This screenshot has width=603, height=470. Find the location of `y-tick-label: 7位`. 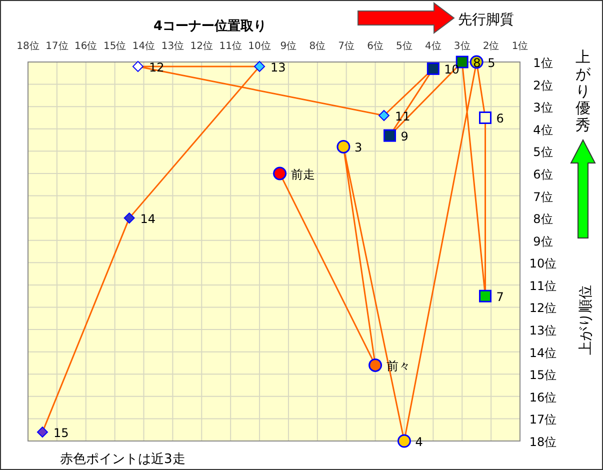

y-tick-label: 7位 is located at coordinates (543, 197).